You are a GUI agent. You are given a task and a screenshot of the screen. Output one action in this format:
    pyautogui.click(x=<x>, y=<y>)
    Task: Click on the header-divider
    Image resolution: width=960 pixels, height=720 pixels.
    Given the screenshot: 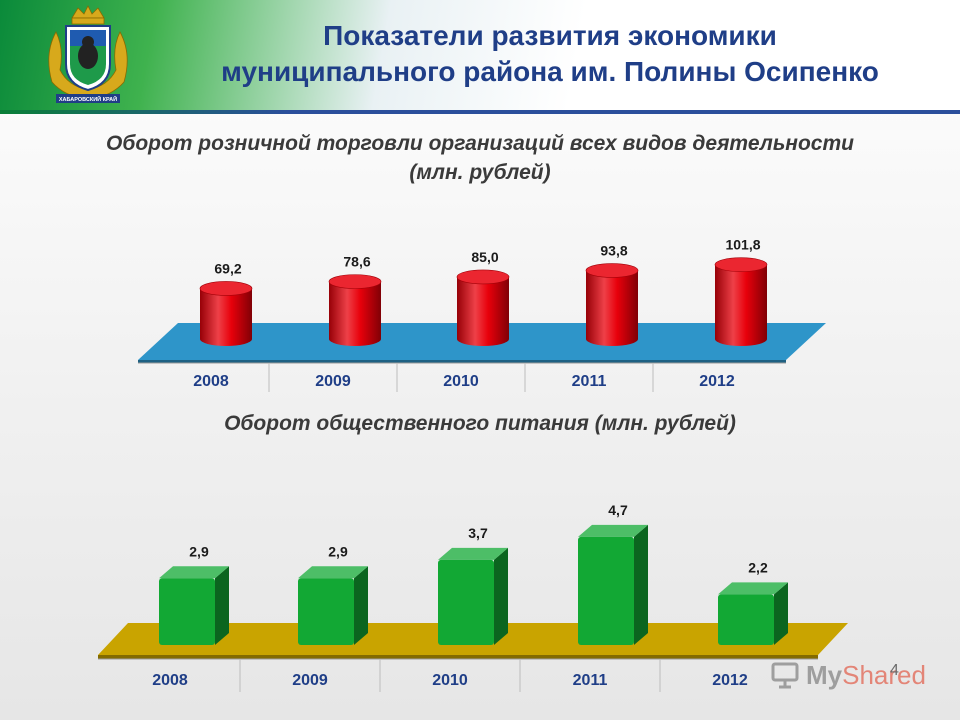 What is the action you would take?
    pyautogui.click(x=480, y=112)
    